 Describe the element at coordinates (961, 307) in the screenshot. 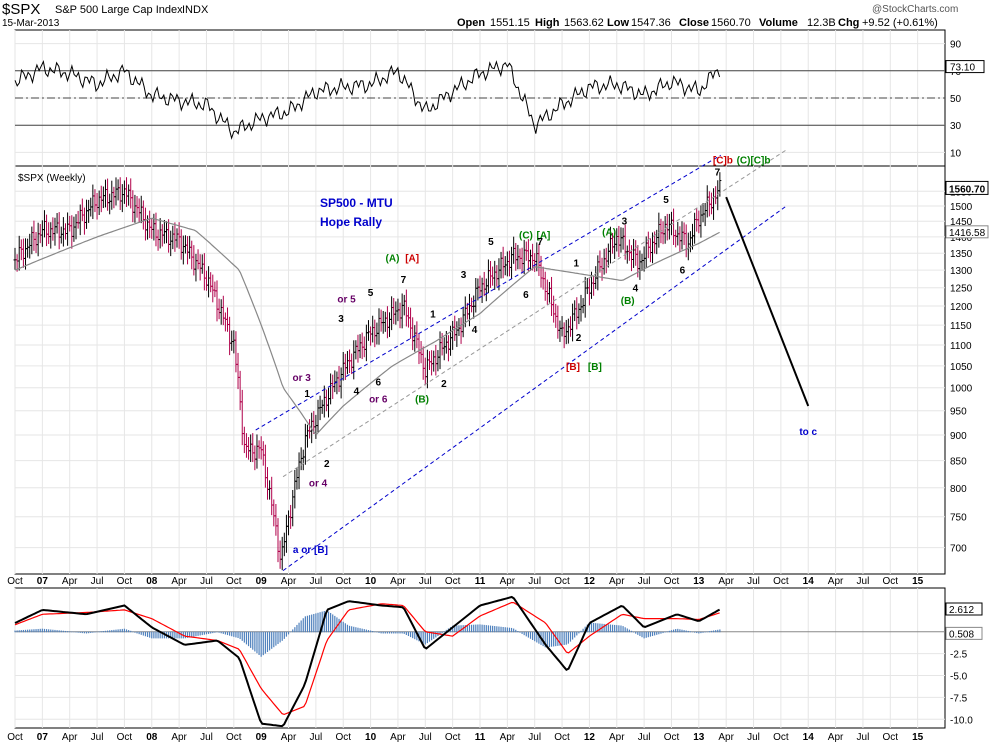

I see `price-tick-label: 1200` at that location.